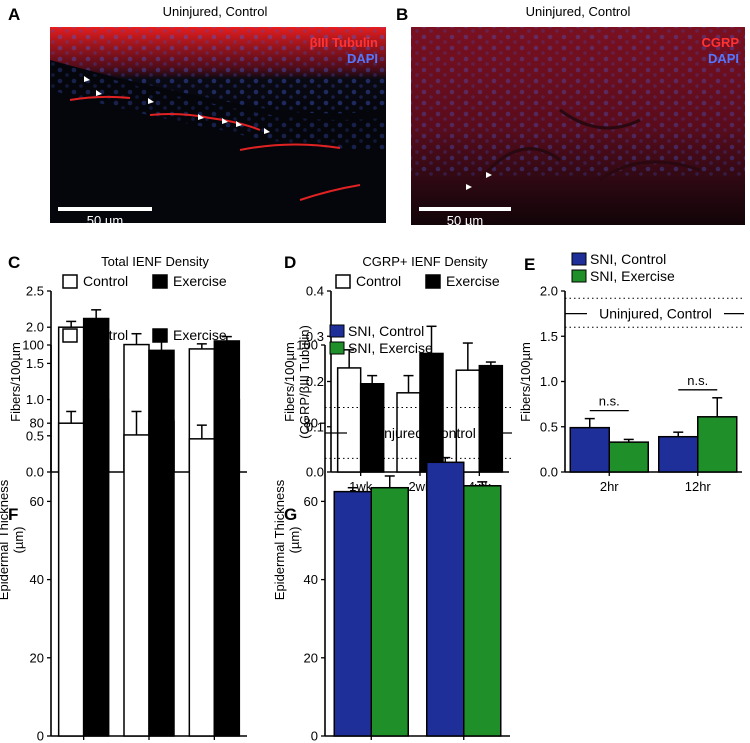 This screenshot has height=743, width=750. What do you see at coordinates (14, 262) in the screenshot?
I see `panel-letter-c: C` at bounding box center [14, 262].